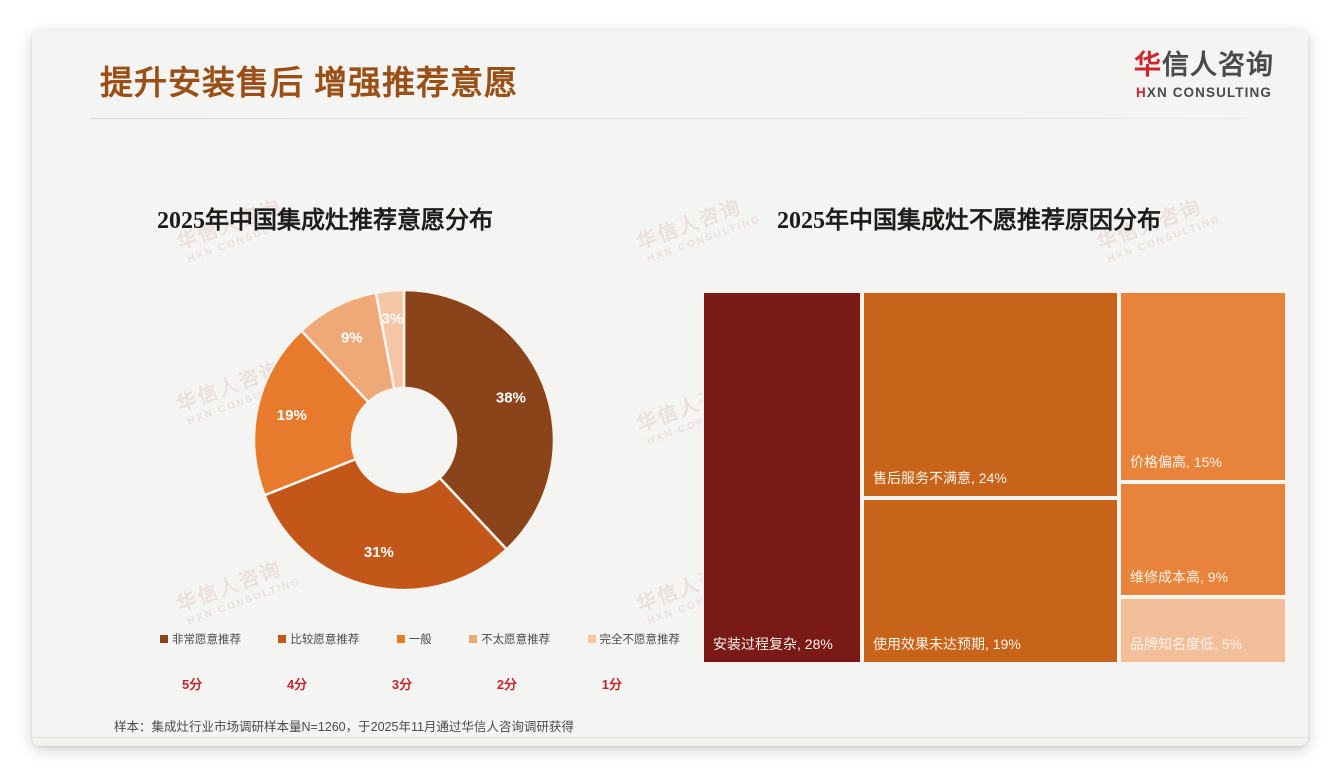 The image size is (1340, 780). I want to click on logo-english-accent: H, so click(1141, 92).